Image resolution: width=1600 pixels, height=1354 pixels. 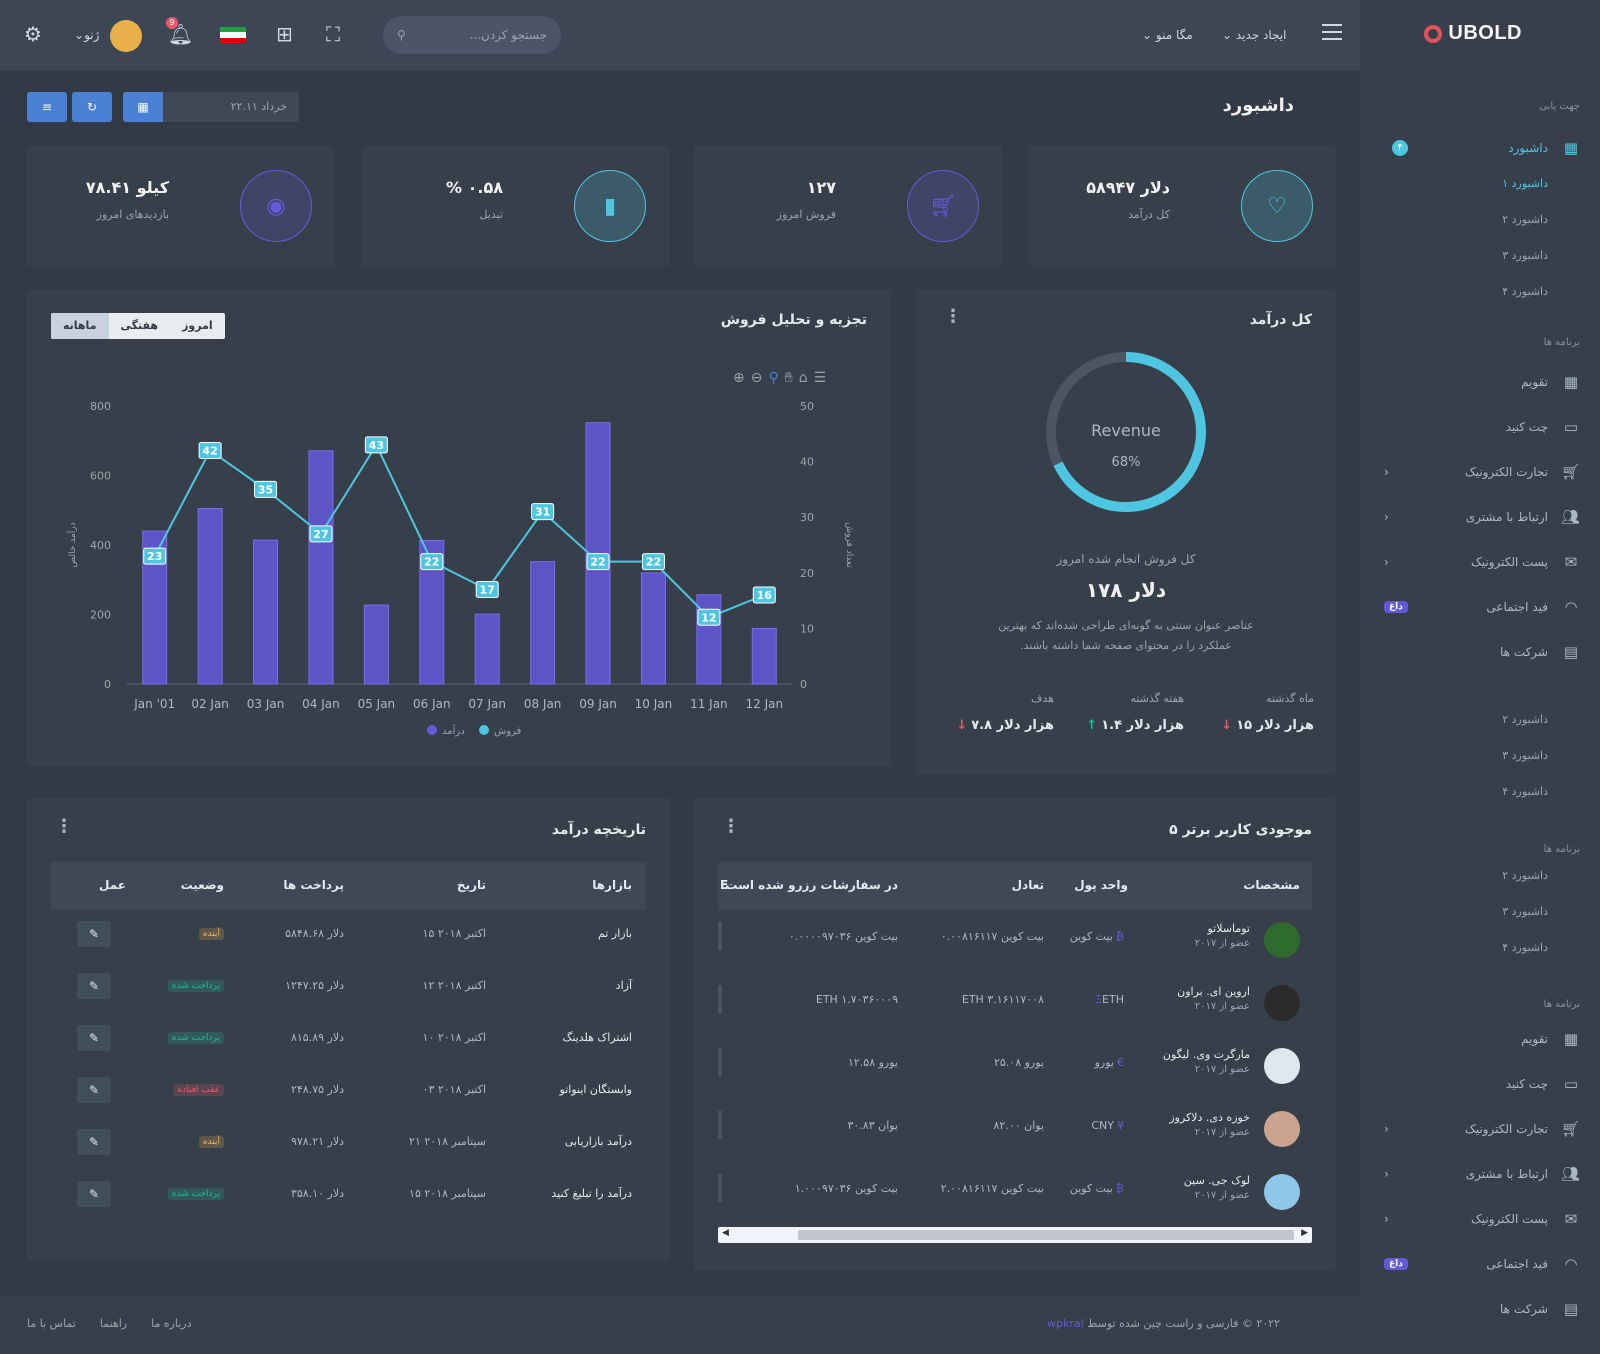 What do you see at coordinates (453, 730) in the screenshot?
I see `legend-label: درآمد` at bounding box center [453, 730].